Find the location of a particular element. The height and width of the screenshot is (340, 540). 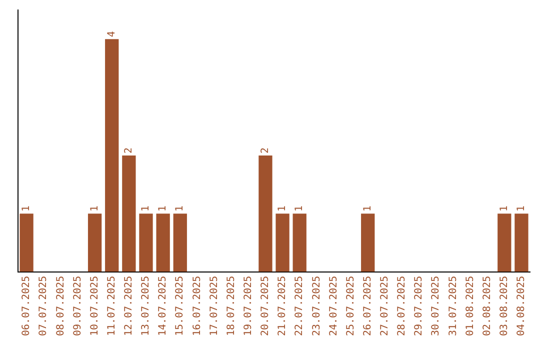

x-tick-label: 07.07.2025 is located at coordinates (44, 306).